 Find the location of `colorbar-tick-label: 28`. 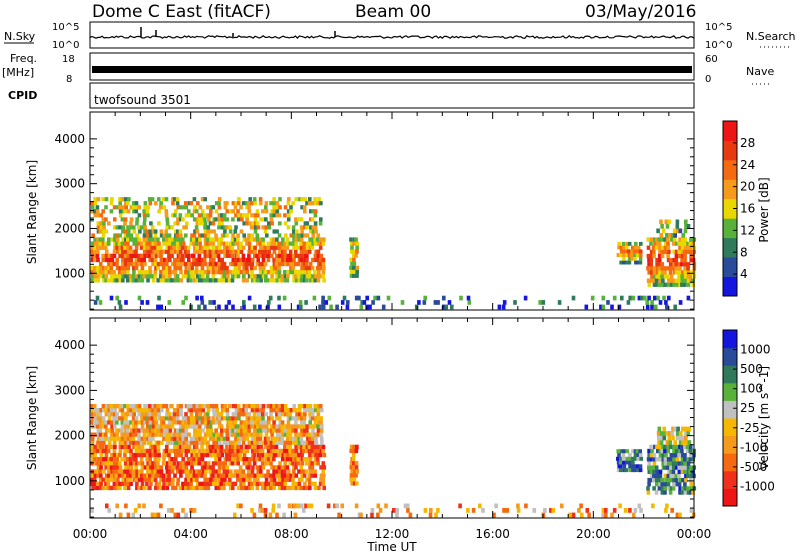

colorbar-tick-label: 28 is located at coordinates (747, 143).